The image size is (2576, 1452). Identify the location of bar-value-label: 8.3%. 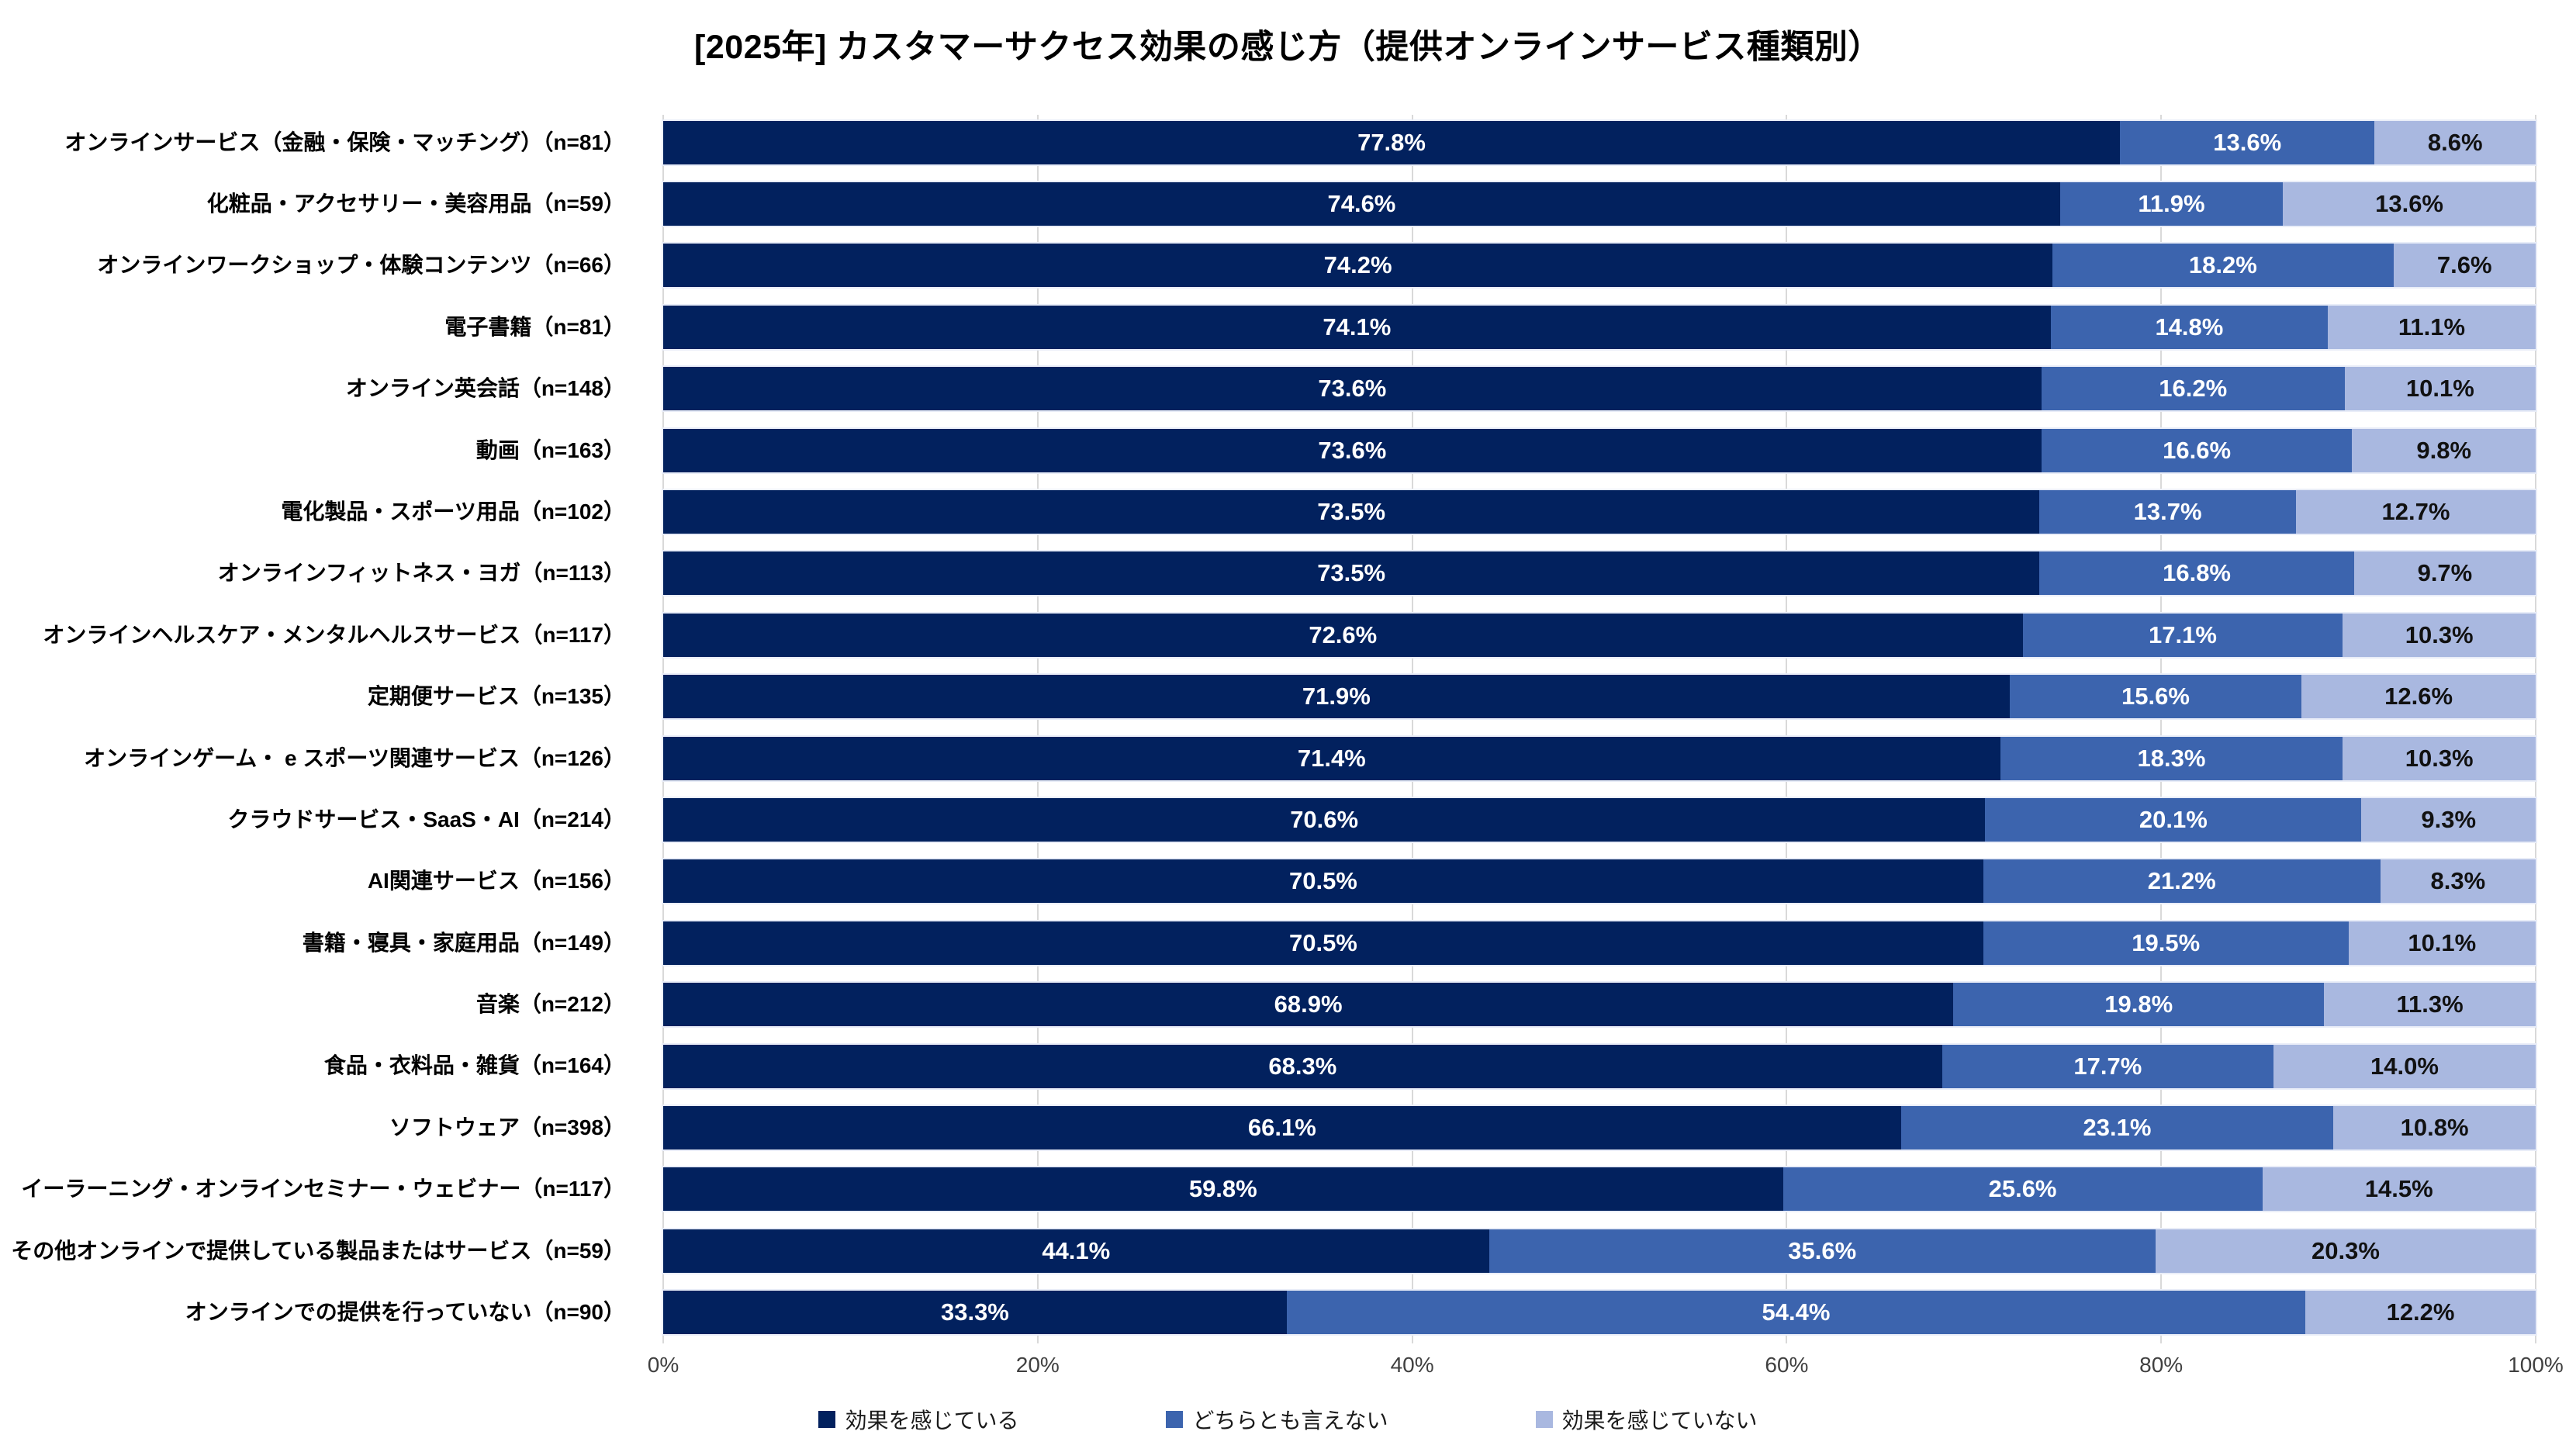
(2458, 881).